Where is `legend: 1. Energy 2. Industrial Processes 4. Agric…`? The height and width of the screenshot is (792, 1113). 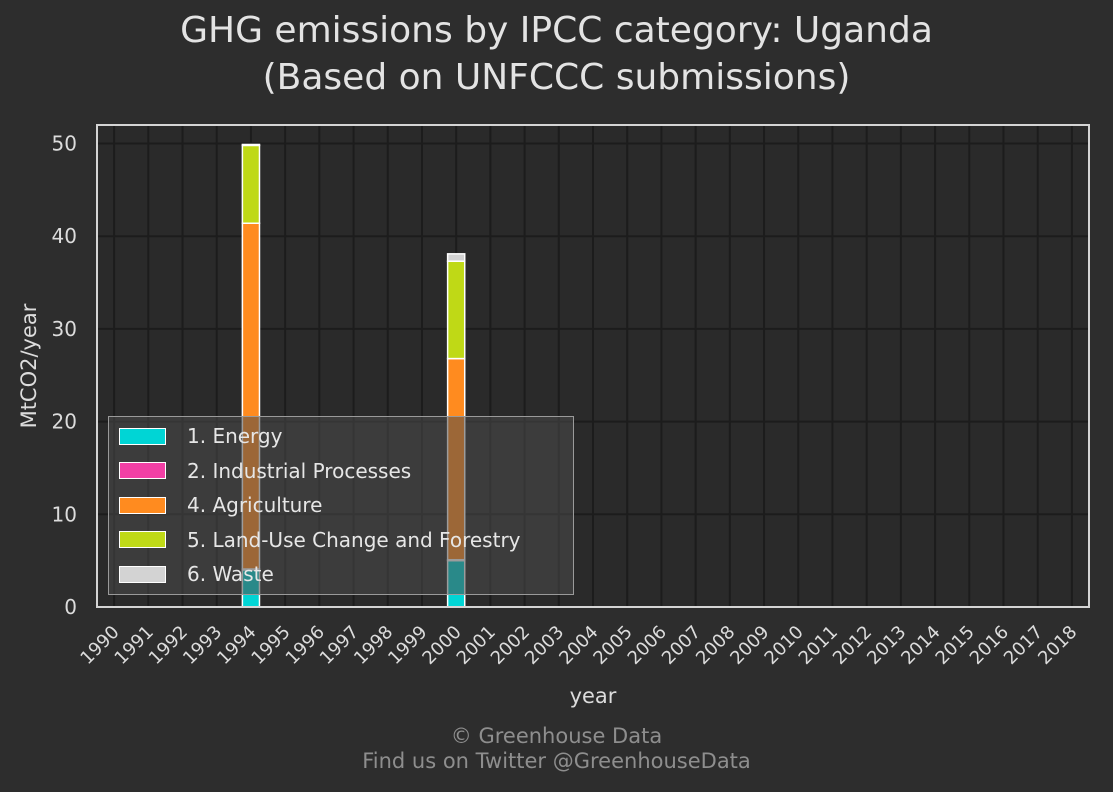
legend: 1. Energy 2. Industrial Processes 4. Agric… is located at coordinates (341, 505).